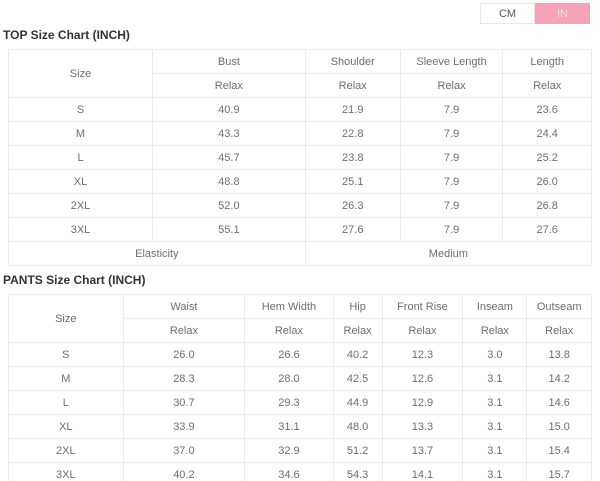 The width and height of the screenshot is (600, 481). I want to click on elasticity-label: Elasticity, so click(157, 253).